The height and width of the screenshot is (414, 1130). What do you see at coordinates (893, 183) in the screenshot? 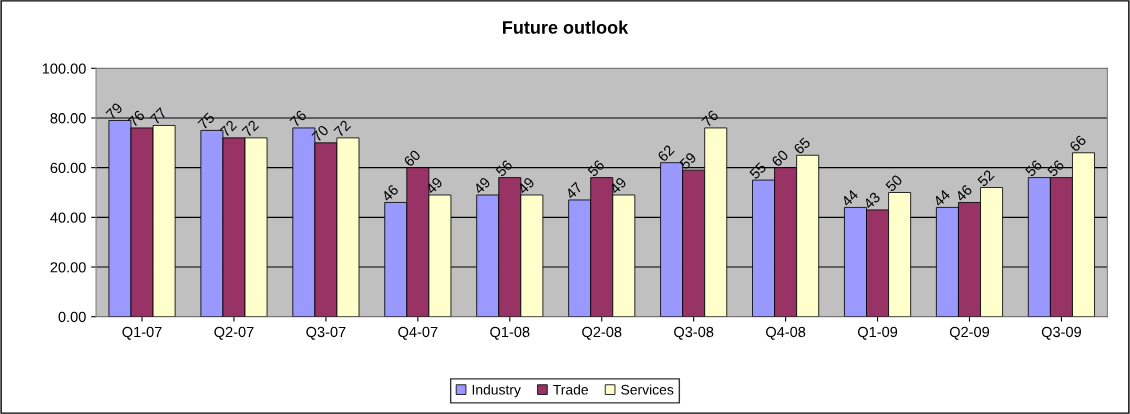
I see `data-label: 50` at bounding box center [893, 183].